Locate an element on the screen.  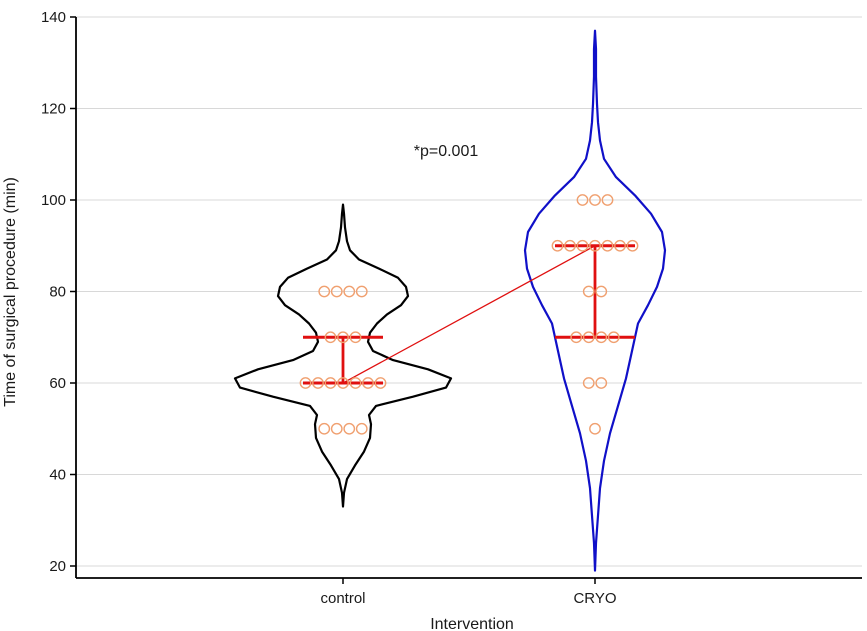
y-tick-label: 120 is located at coordinates (53, 109).